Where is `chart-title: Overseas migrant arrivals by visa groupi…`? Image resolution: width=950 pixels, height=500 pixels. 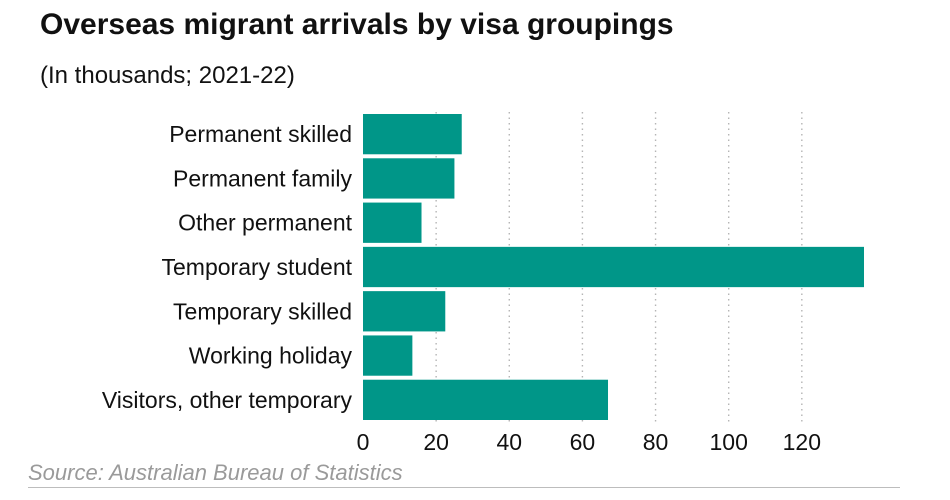 chart-title: Overseas migrant arrivals by visa groupi… is located at coordinates (357, 24).